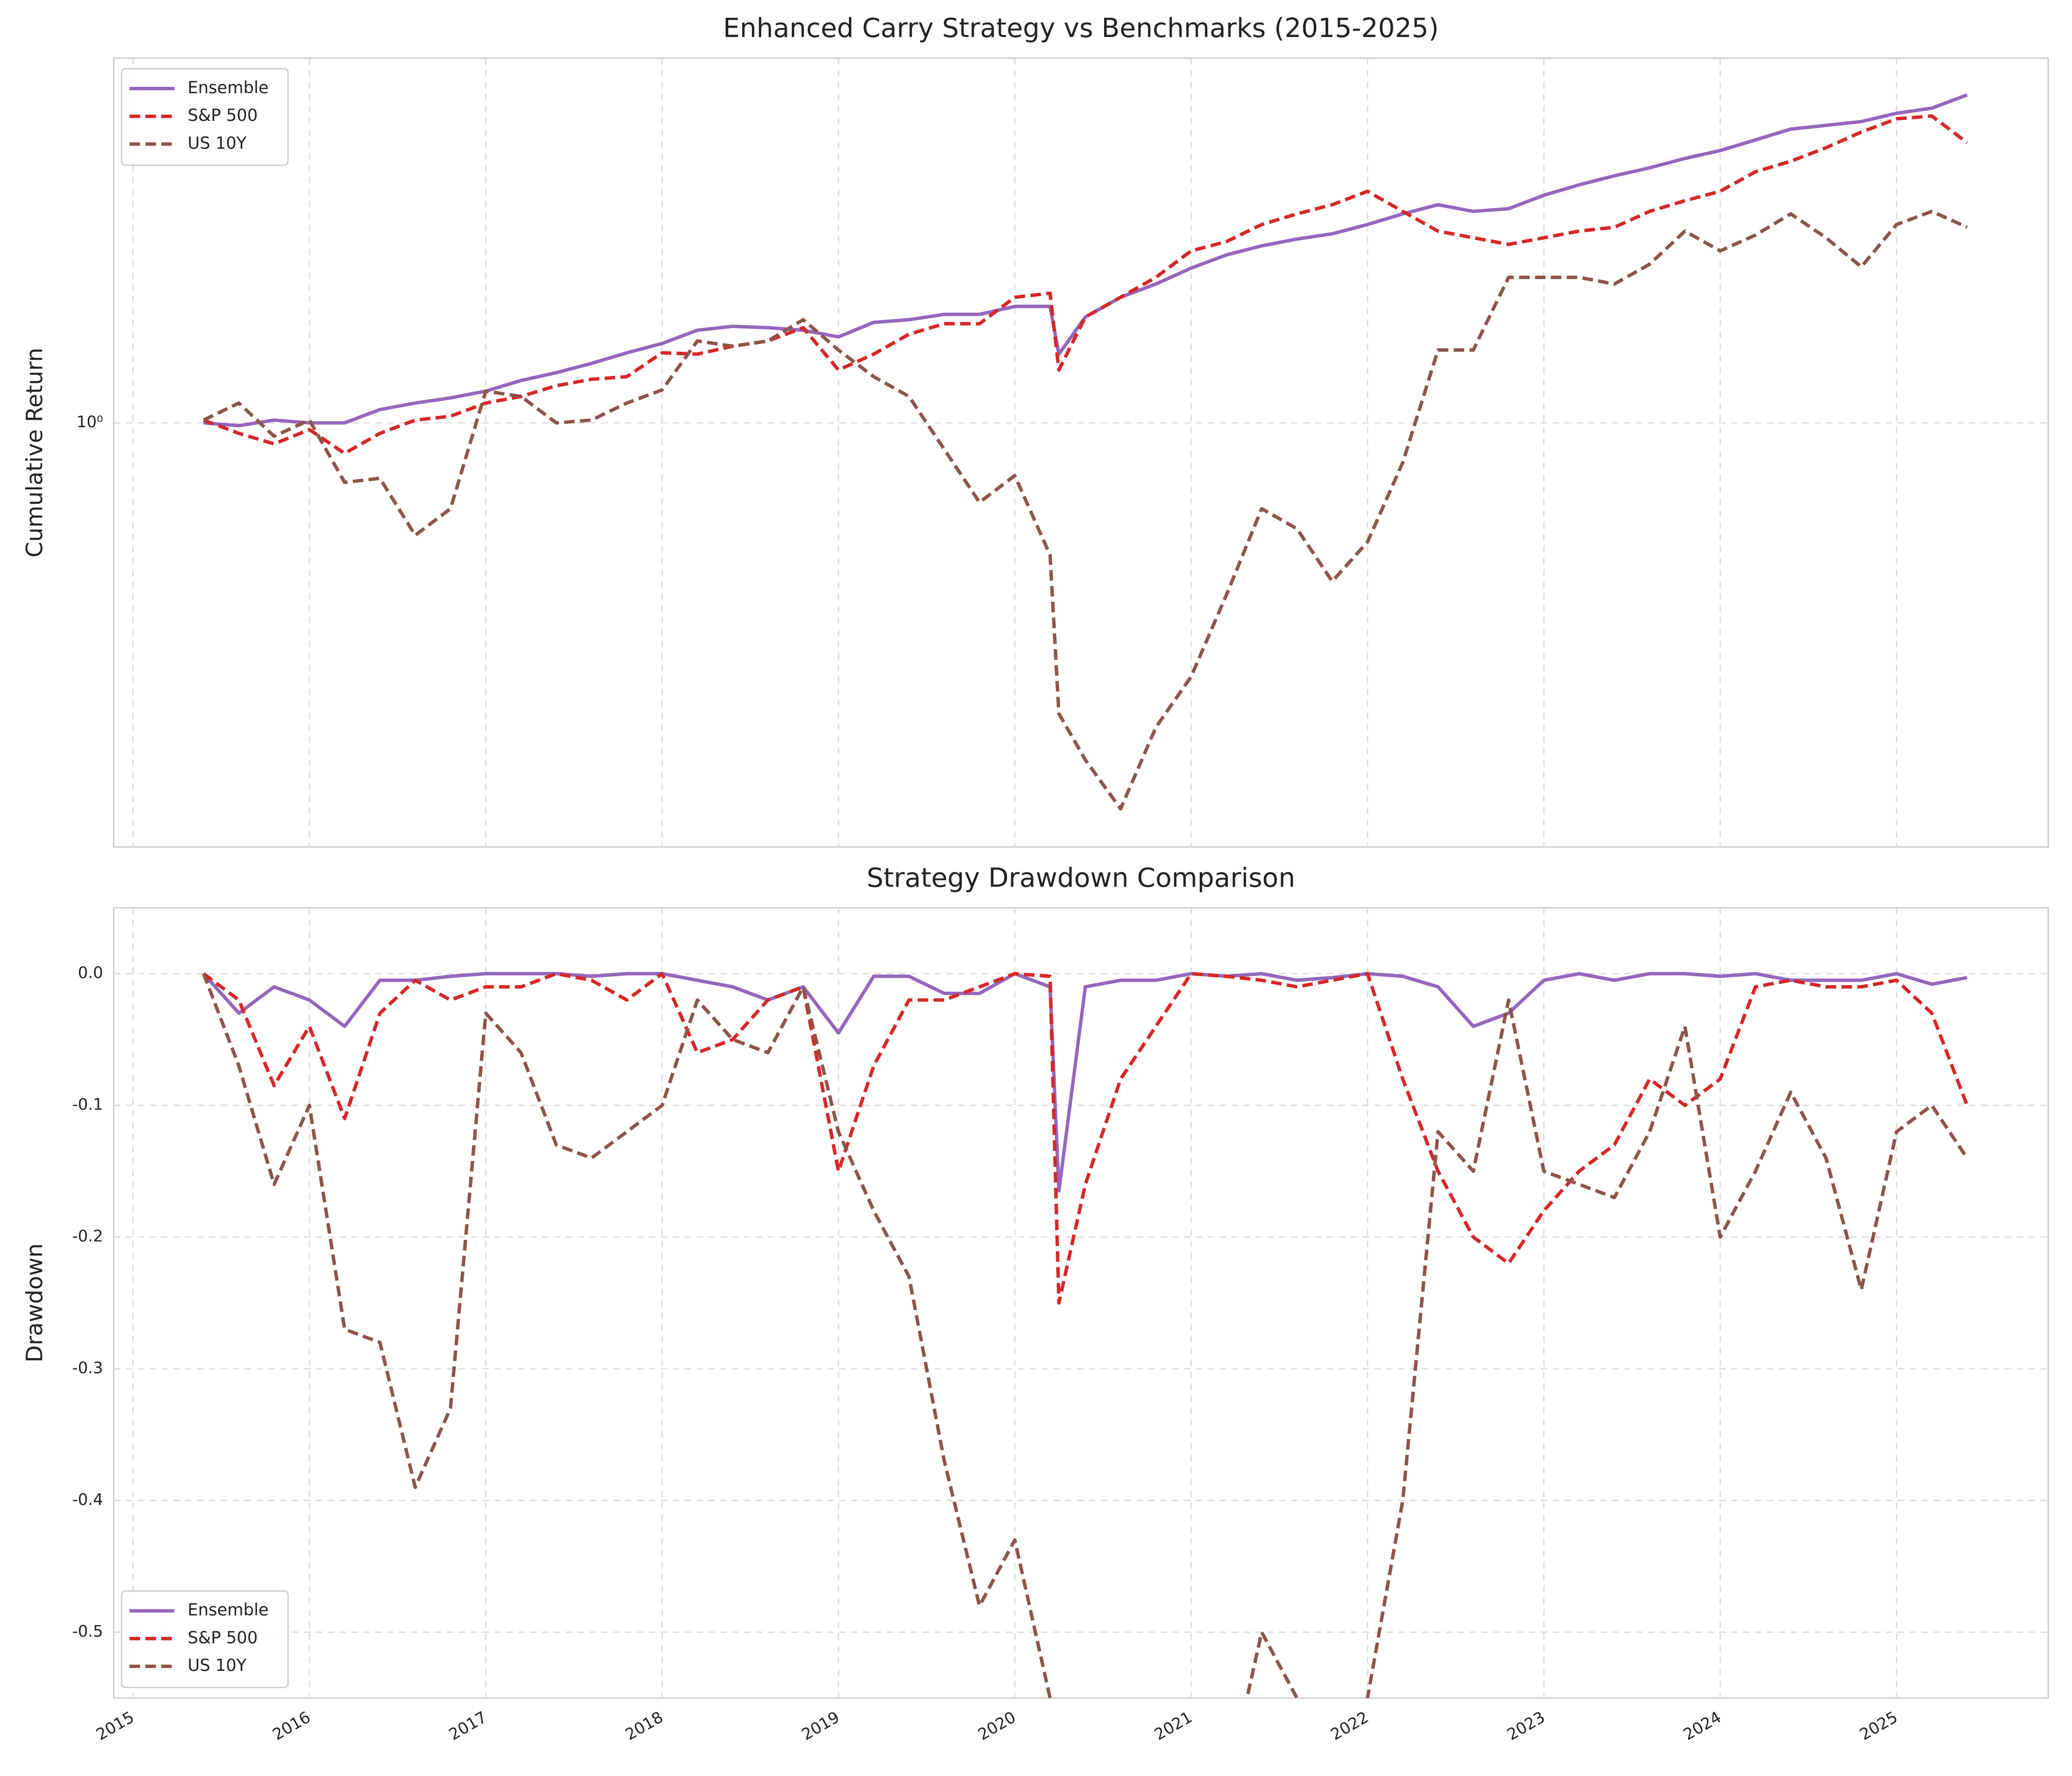 The height and width of the screenshot is (1776, 2072). Describe the element at coordinates (87, 1368) in the screenshot. I see `y-tick-label: -0.3` at that location.